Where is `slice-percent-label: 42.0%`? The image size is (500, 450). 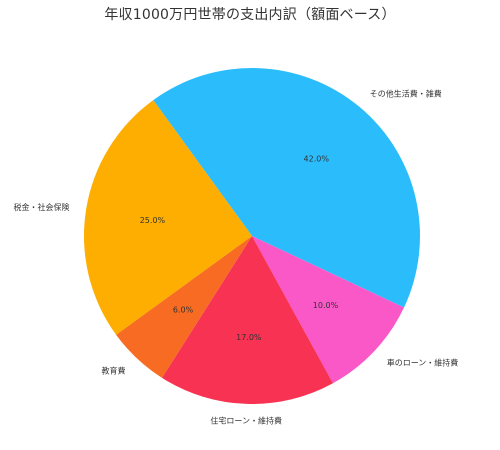
slice-percent-label: 42.0% is located at coordinates (317, 158).